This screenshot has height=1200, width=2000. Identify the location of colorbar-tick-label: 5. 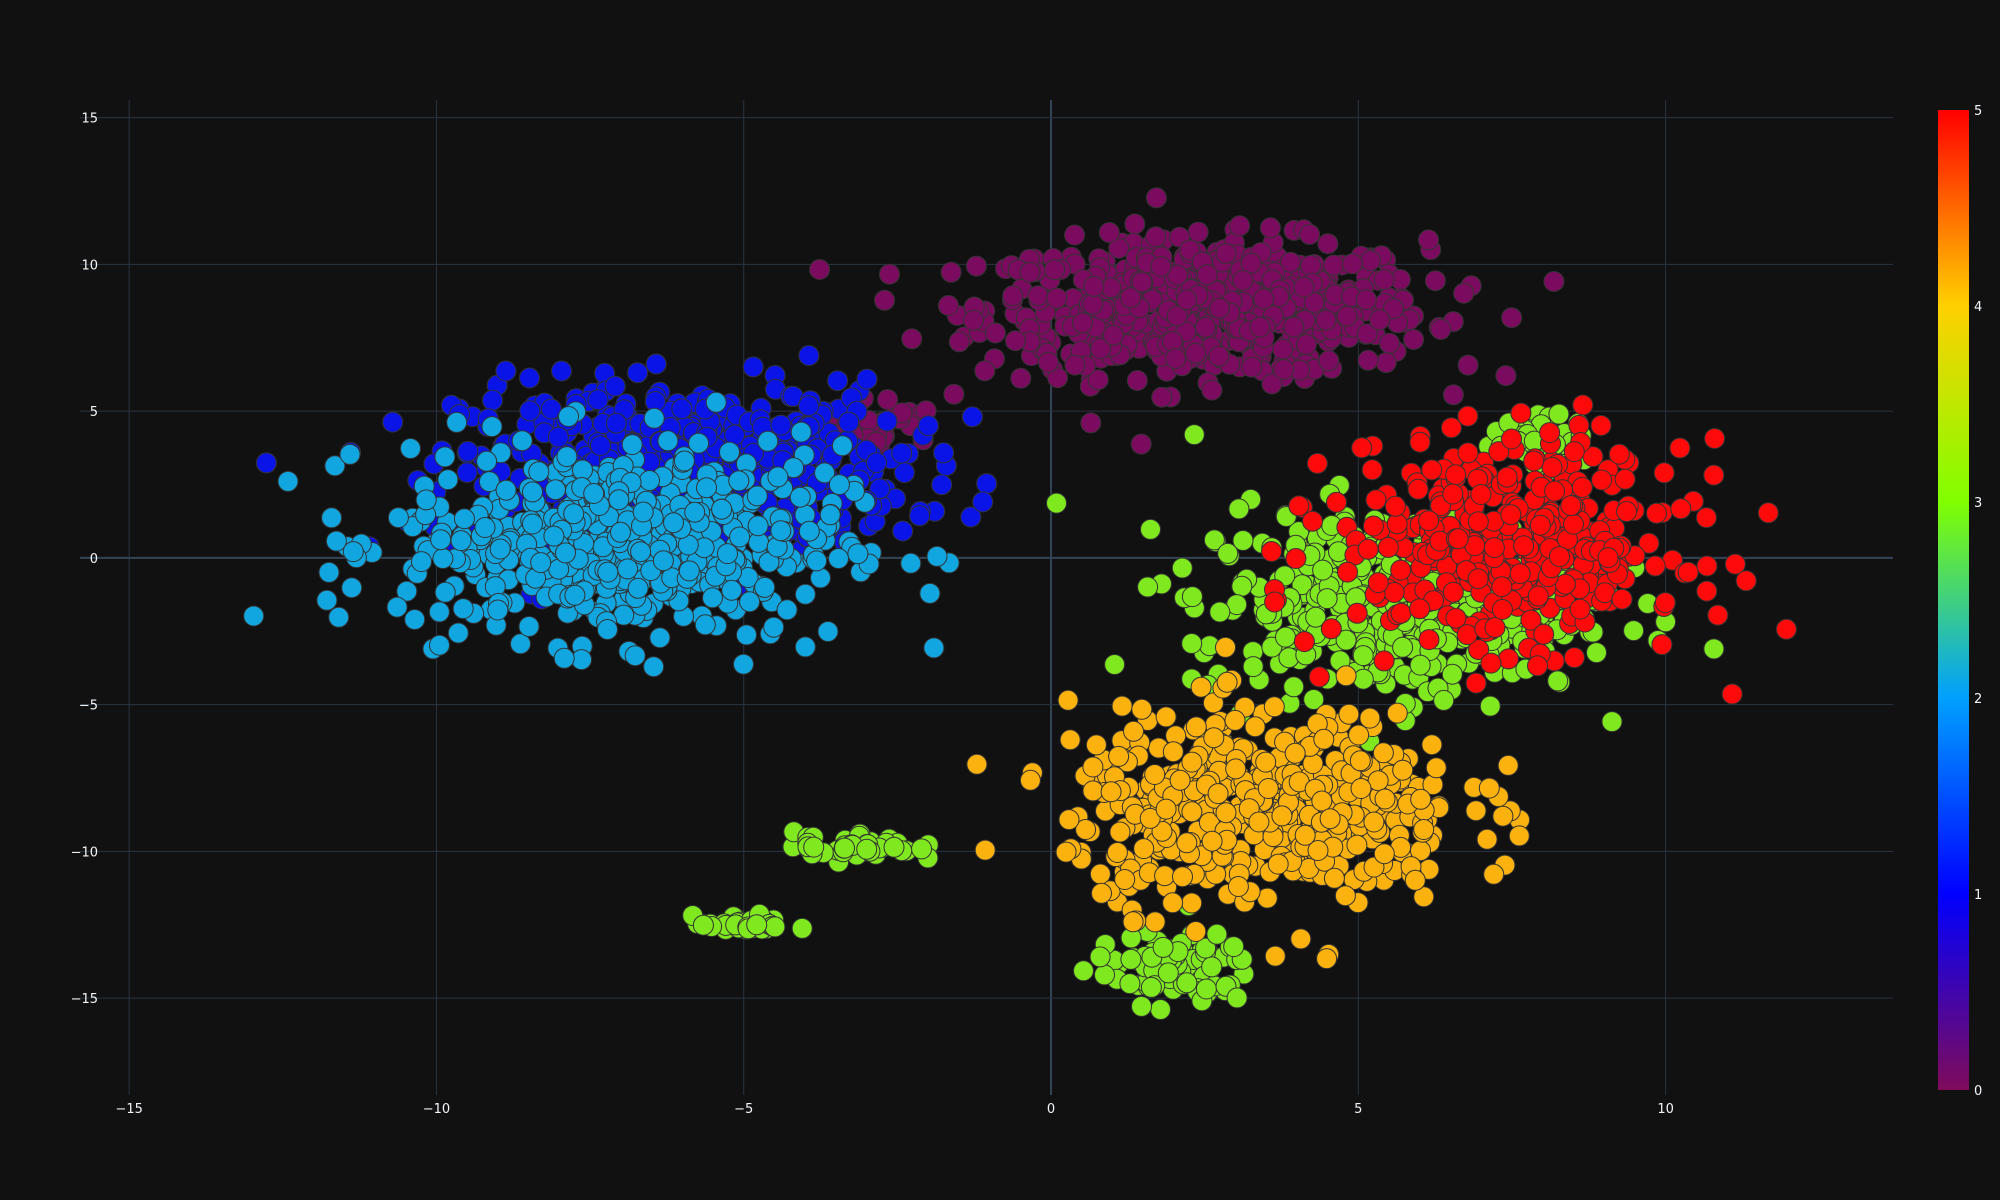
(1978, 111).